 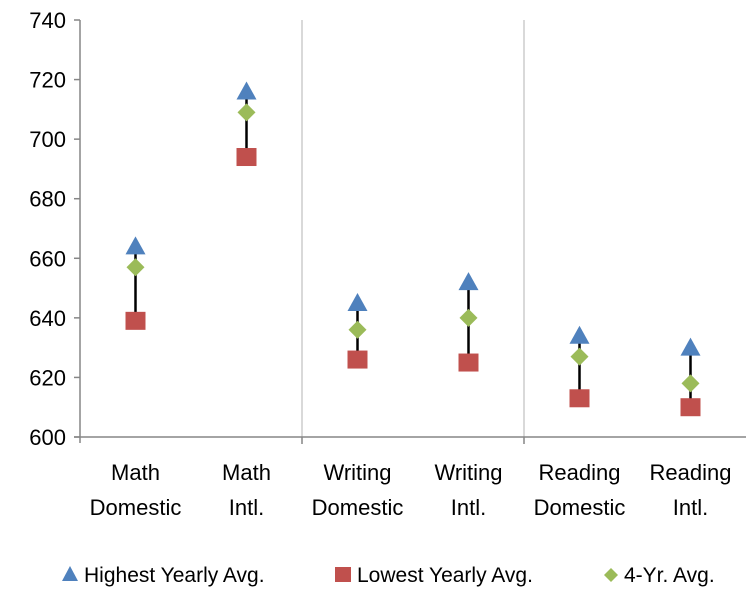 What do you see at coordinates (445, 575) in the screenshot?
I see `legend-label-2: Lowest Yearly Avg.` at bounding box center [445, 575].